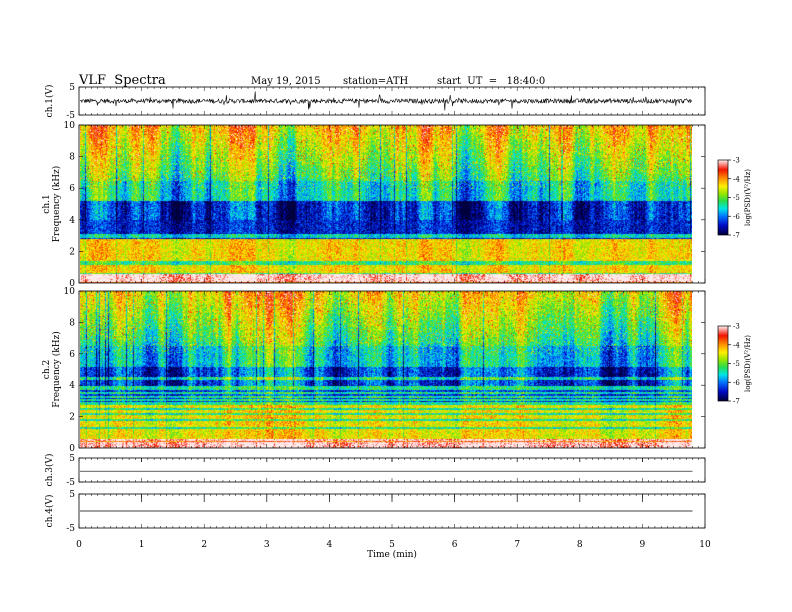  I want to click on x-tick-label: 7, so click(517, 545).